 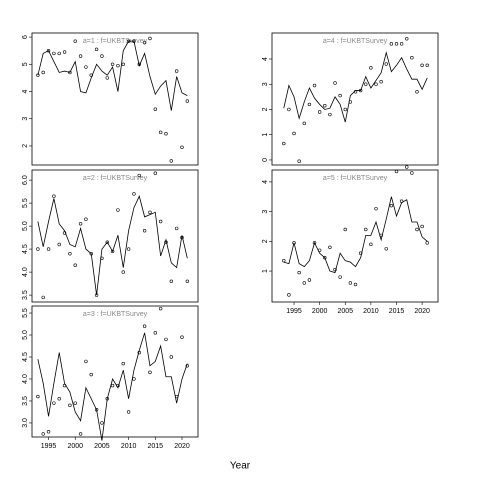 What do you see at coordinates (355, 178) in the screenshot?
I see `panel-title: a=5 : f=UKBTSurvey` at bounding box center [355, 178].